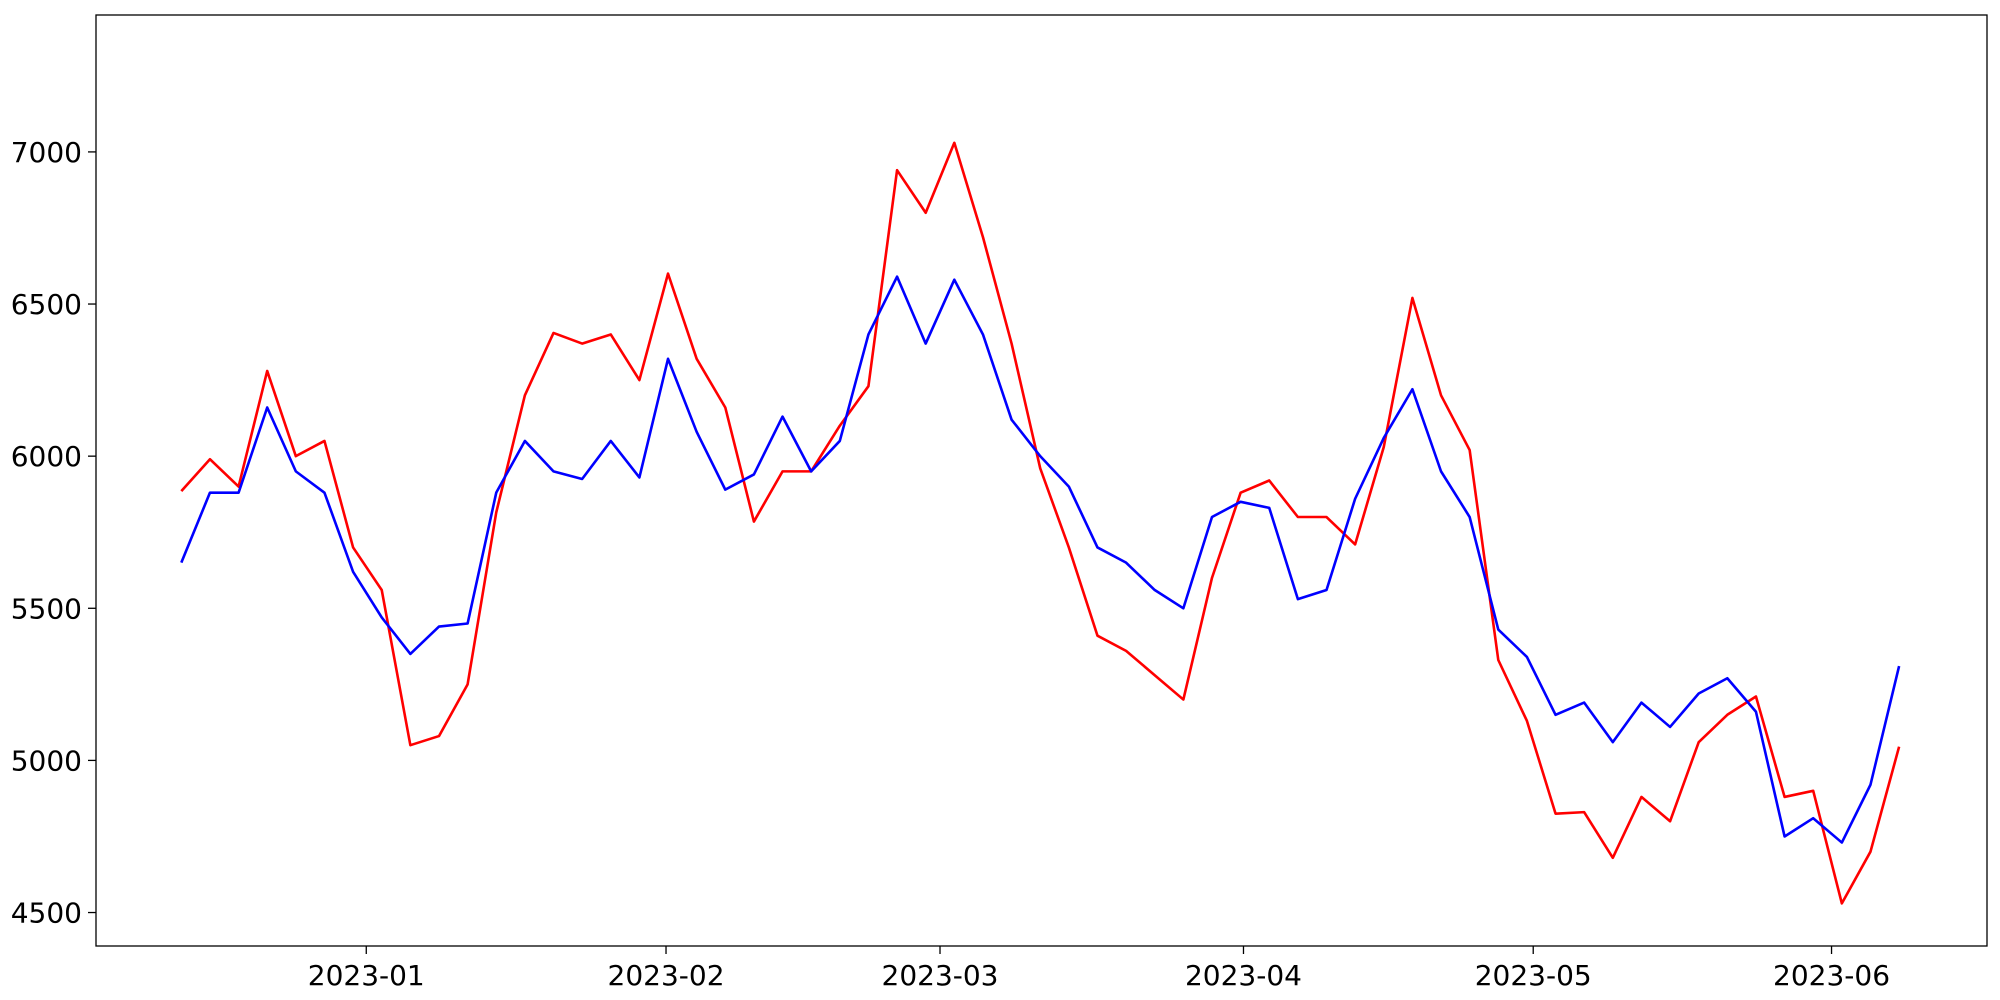 The width and height of the screenshot is (2000, 1000). What do you see at coordinates (366, 975) in the screenshot?
I see `x-tick-label: 2023-01` at bounding box center [366, 975].